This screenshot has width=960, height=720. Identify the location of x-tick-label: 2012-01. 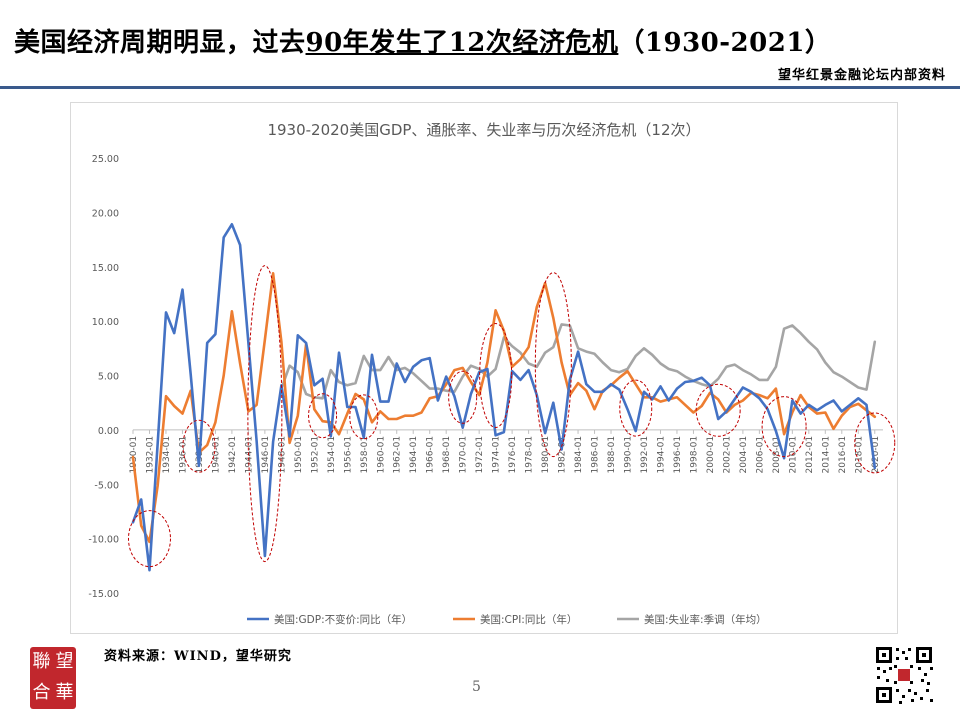
(810, 455).